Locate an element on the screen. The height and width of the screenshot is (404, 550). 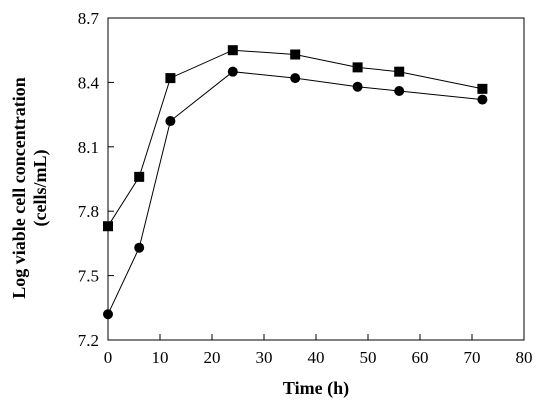
x-axis-ticks: 0 10 20 30 40 50 60 70 80 is located at coordinates (318, 350).